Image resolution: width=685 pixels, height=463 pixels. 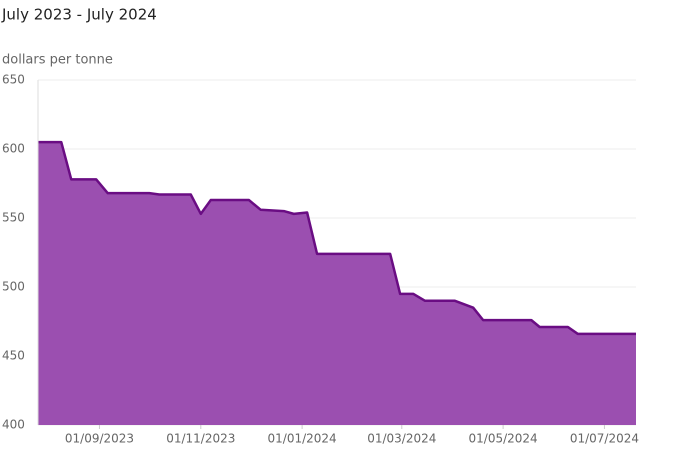 I want to click on y-tick-label: 550, so click(x=13, y=218).